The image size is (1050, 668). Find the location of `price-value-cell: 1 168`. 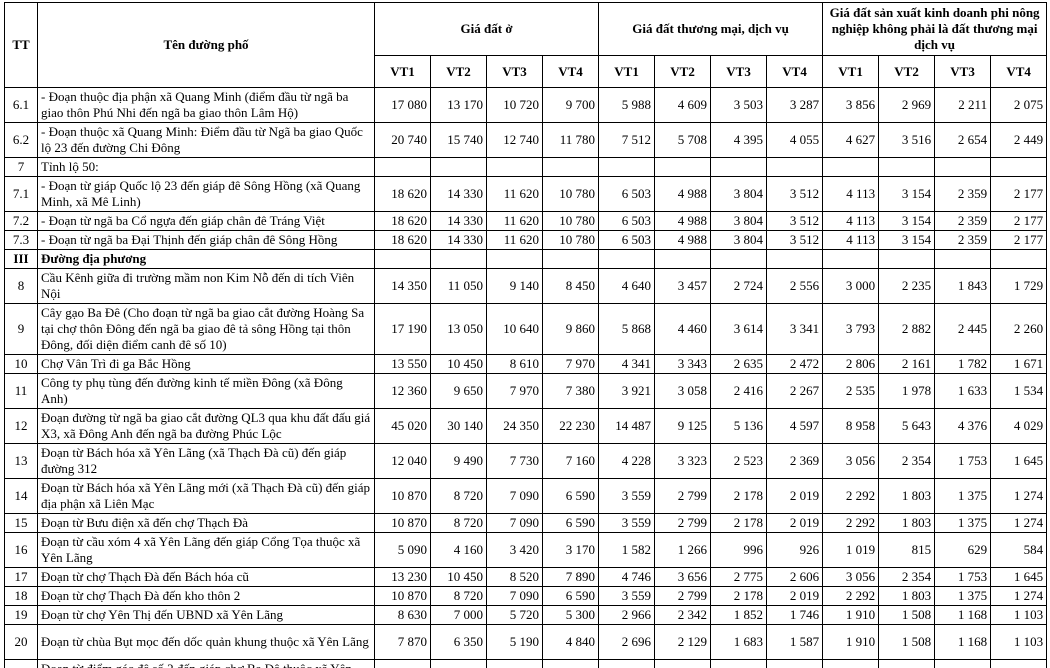

price-value-cell: 1 168 is located at coordinates (963, 663).